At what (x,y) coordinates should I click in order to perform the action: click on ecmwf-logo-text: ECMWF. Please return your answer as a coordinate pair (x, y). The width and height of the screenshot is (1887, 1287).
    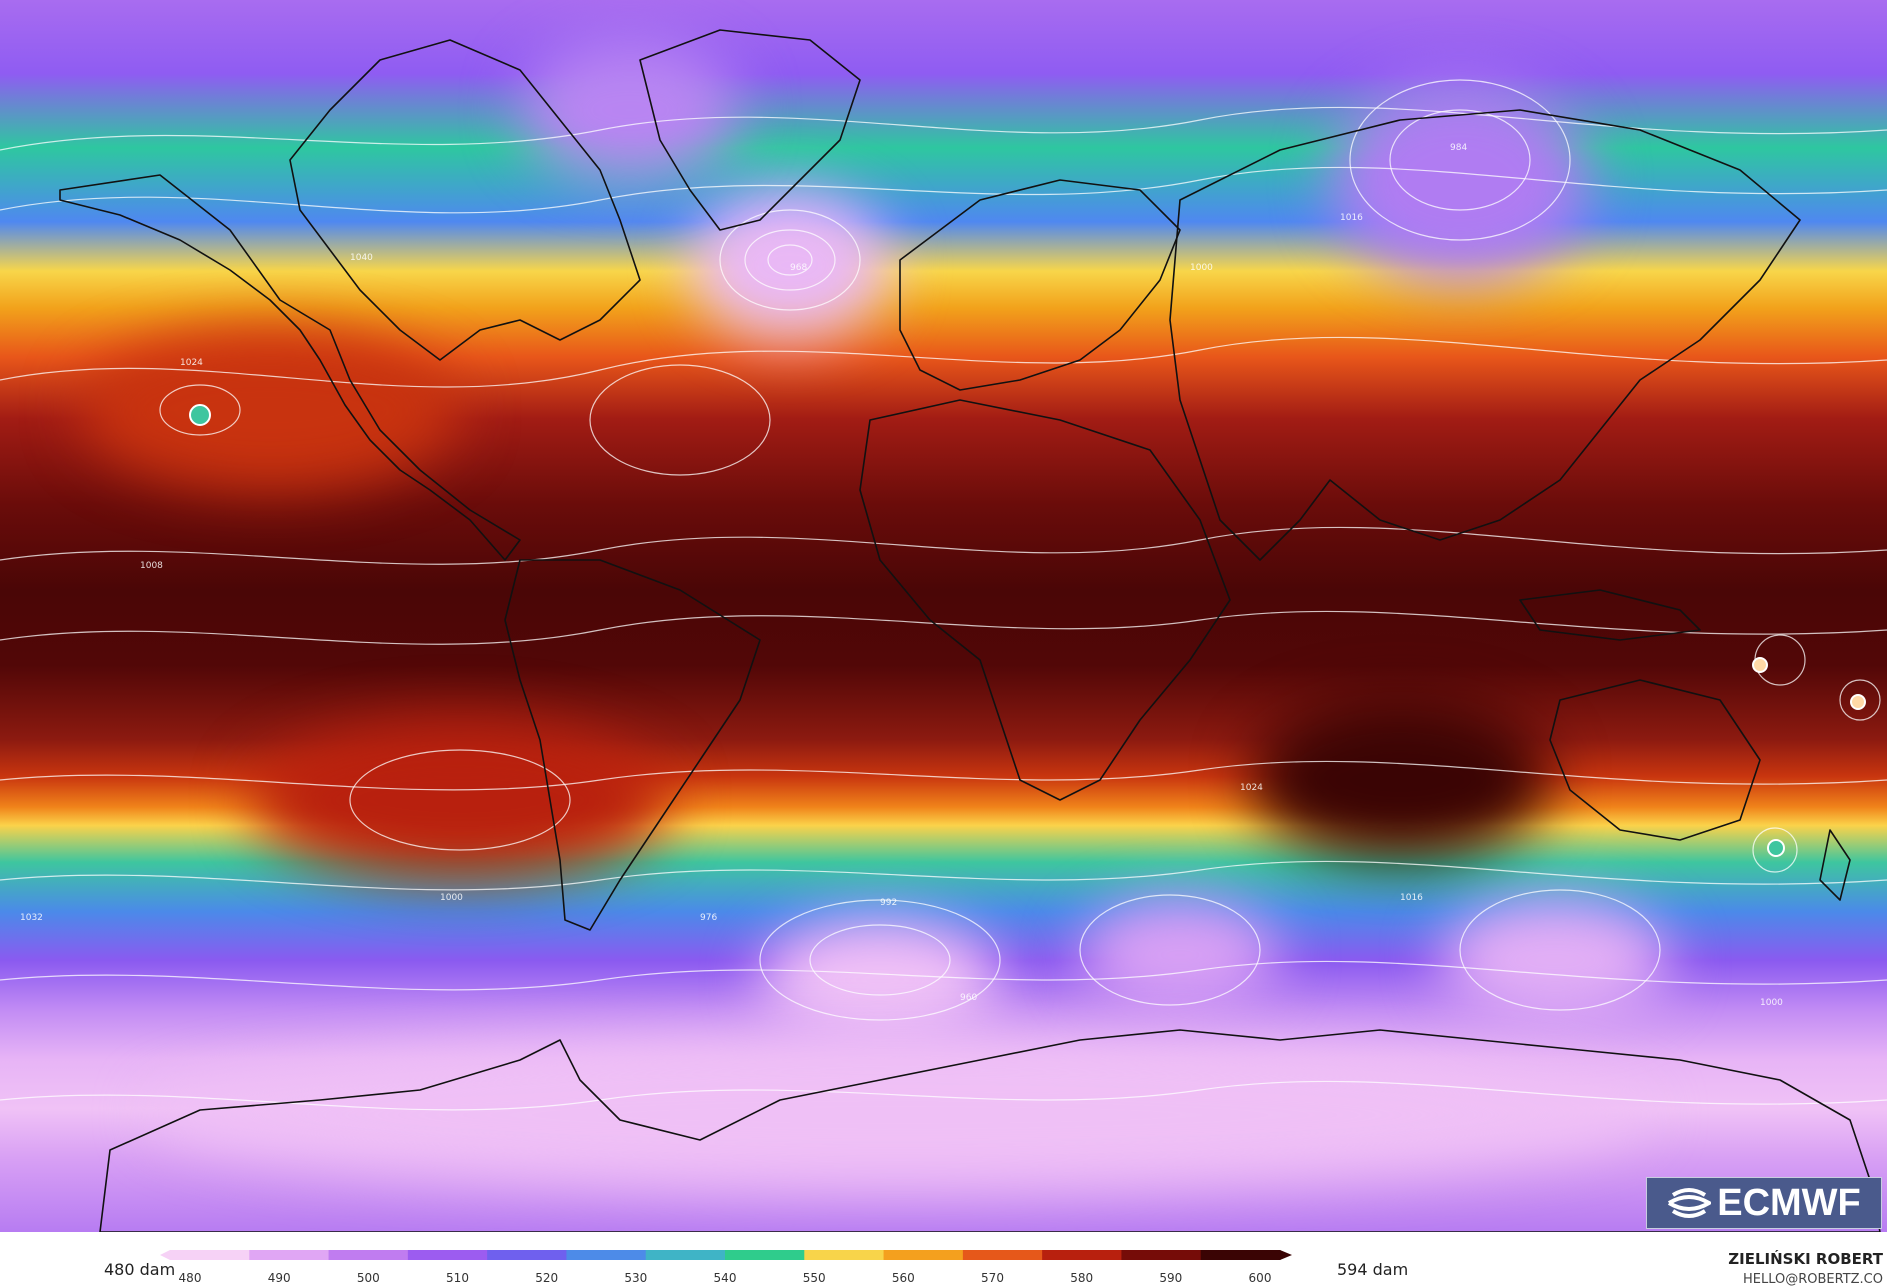
    Looking at the image, I should click on (1789, 1202).